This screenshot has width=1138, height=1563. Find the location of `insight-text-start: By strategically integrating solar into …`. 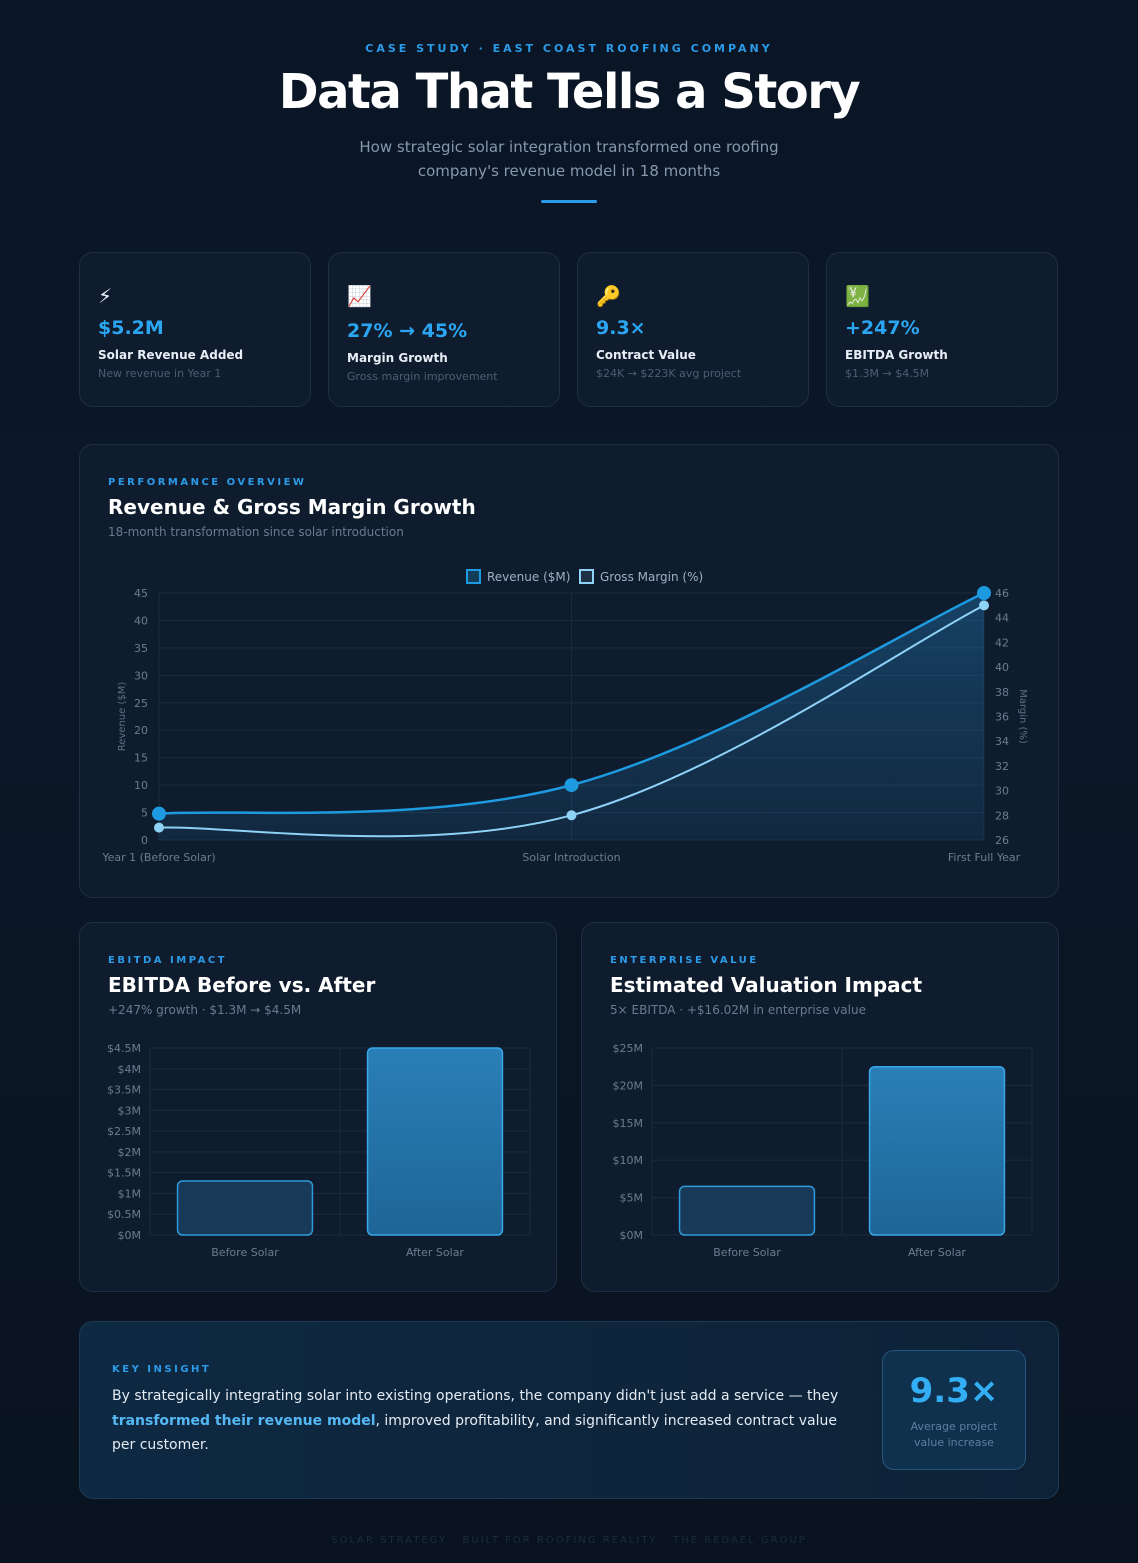

insight-text-start: By strategically integrating solar into … is located at coordinates (475, 1396).